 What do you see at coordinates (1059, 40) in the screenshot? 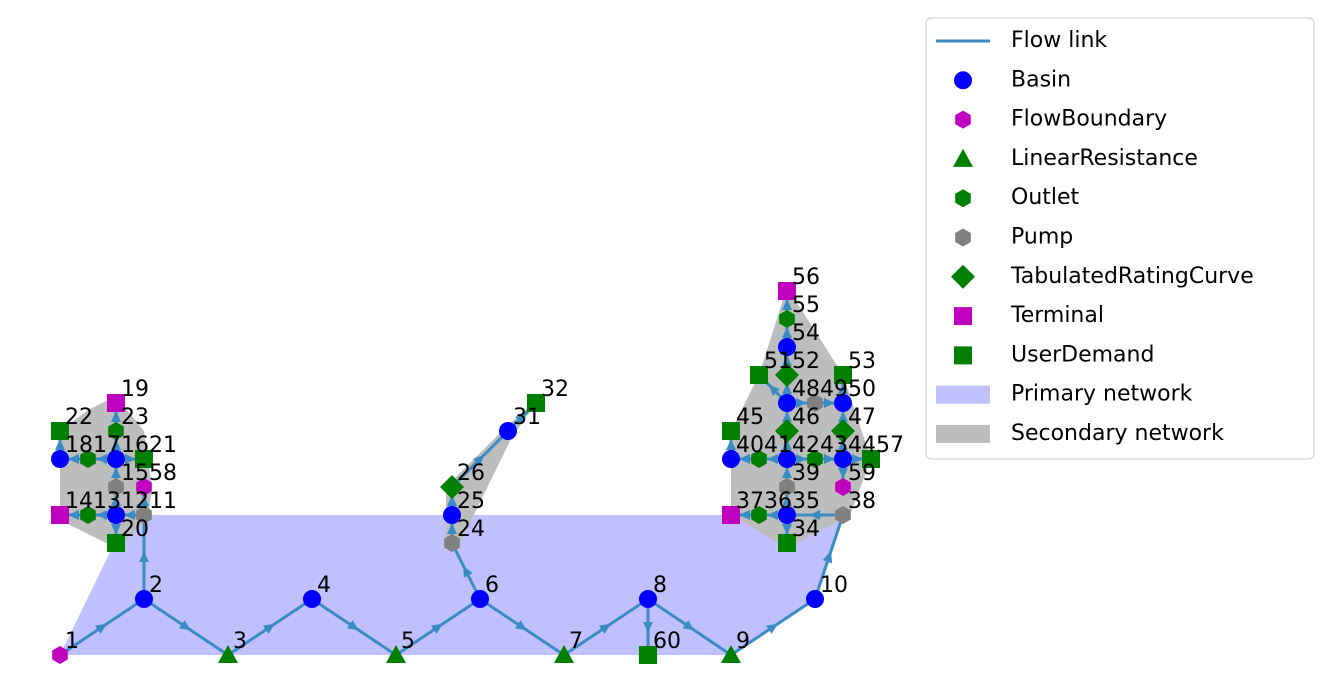
I see `legend-label: Flow link` at bounding box center [1059, 40].